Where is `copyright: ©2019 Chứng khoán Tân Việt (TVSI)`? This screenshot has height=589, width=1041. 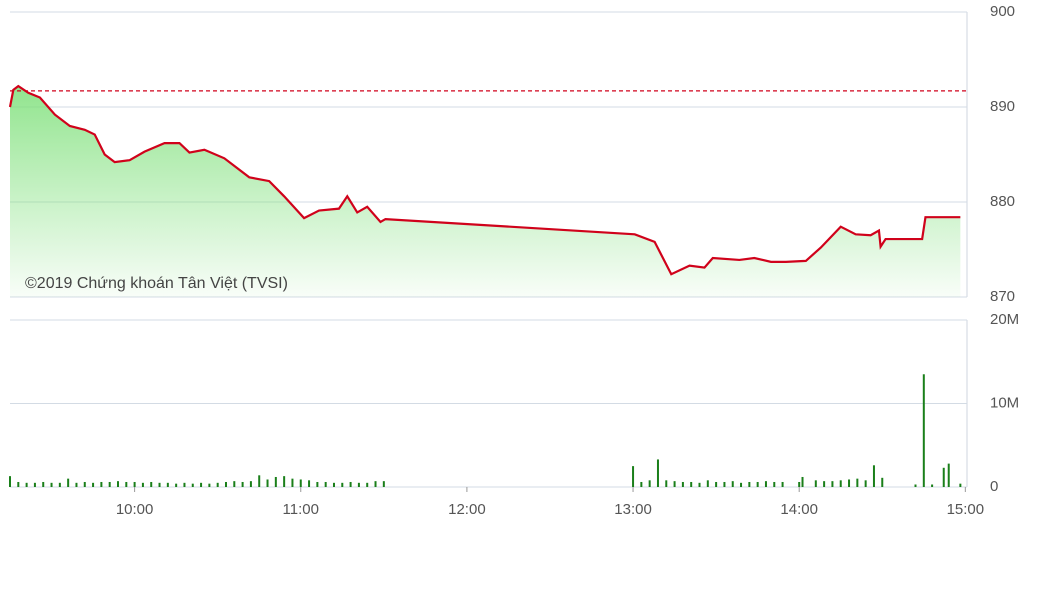
copyright: ©2019 Chứng khoán Tân Việt (TVSI) is located at coordinates (156, 283).